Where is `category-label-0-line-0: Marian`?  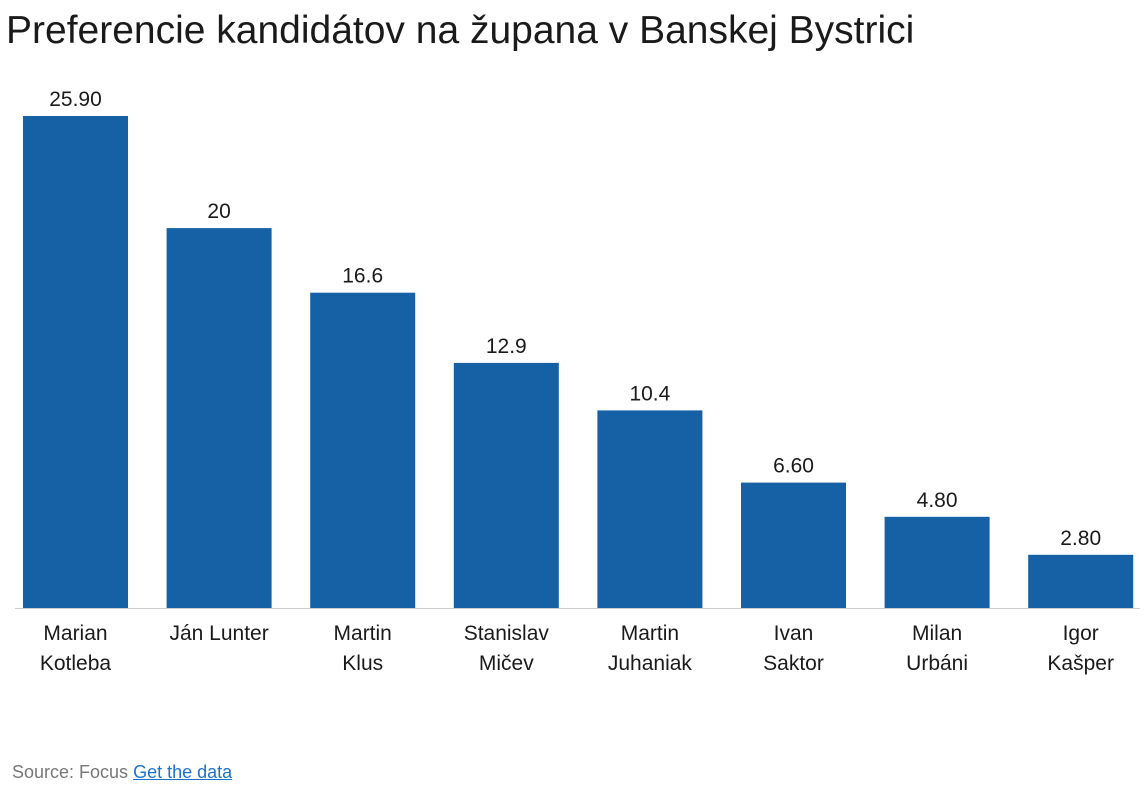
category-label-0-line-0: Marian is located at coordinates (75, 633).